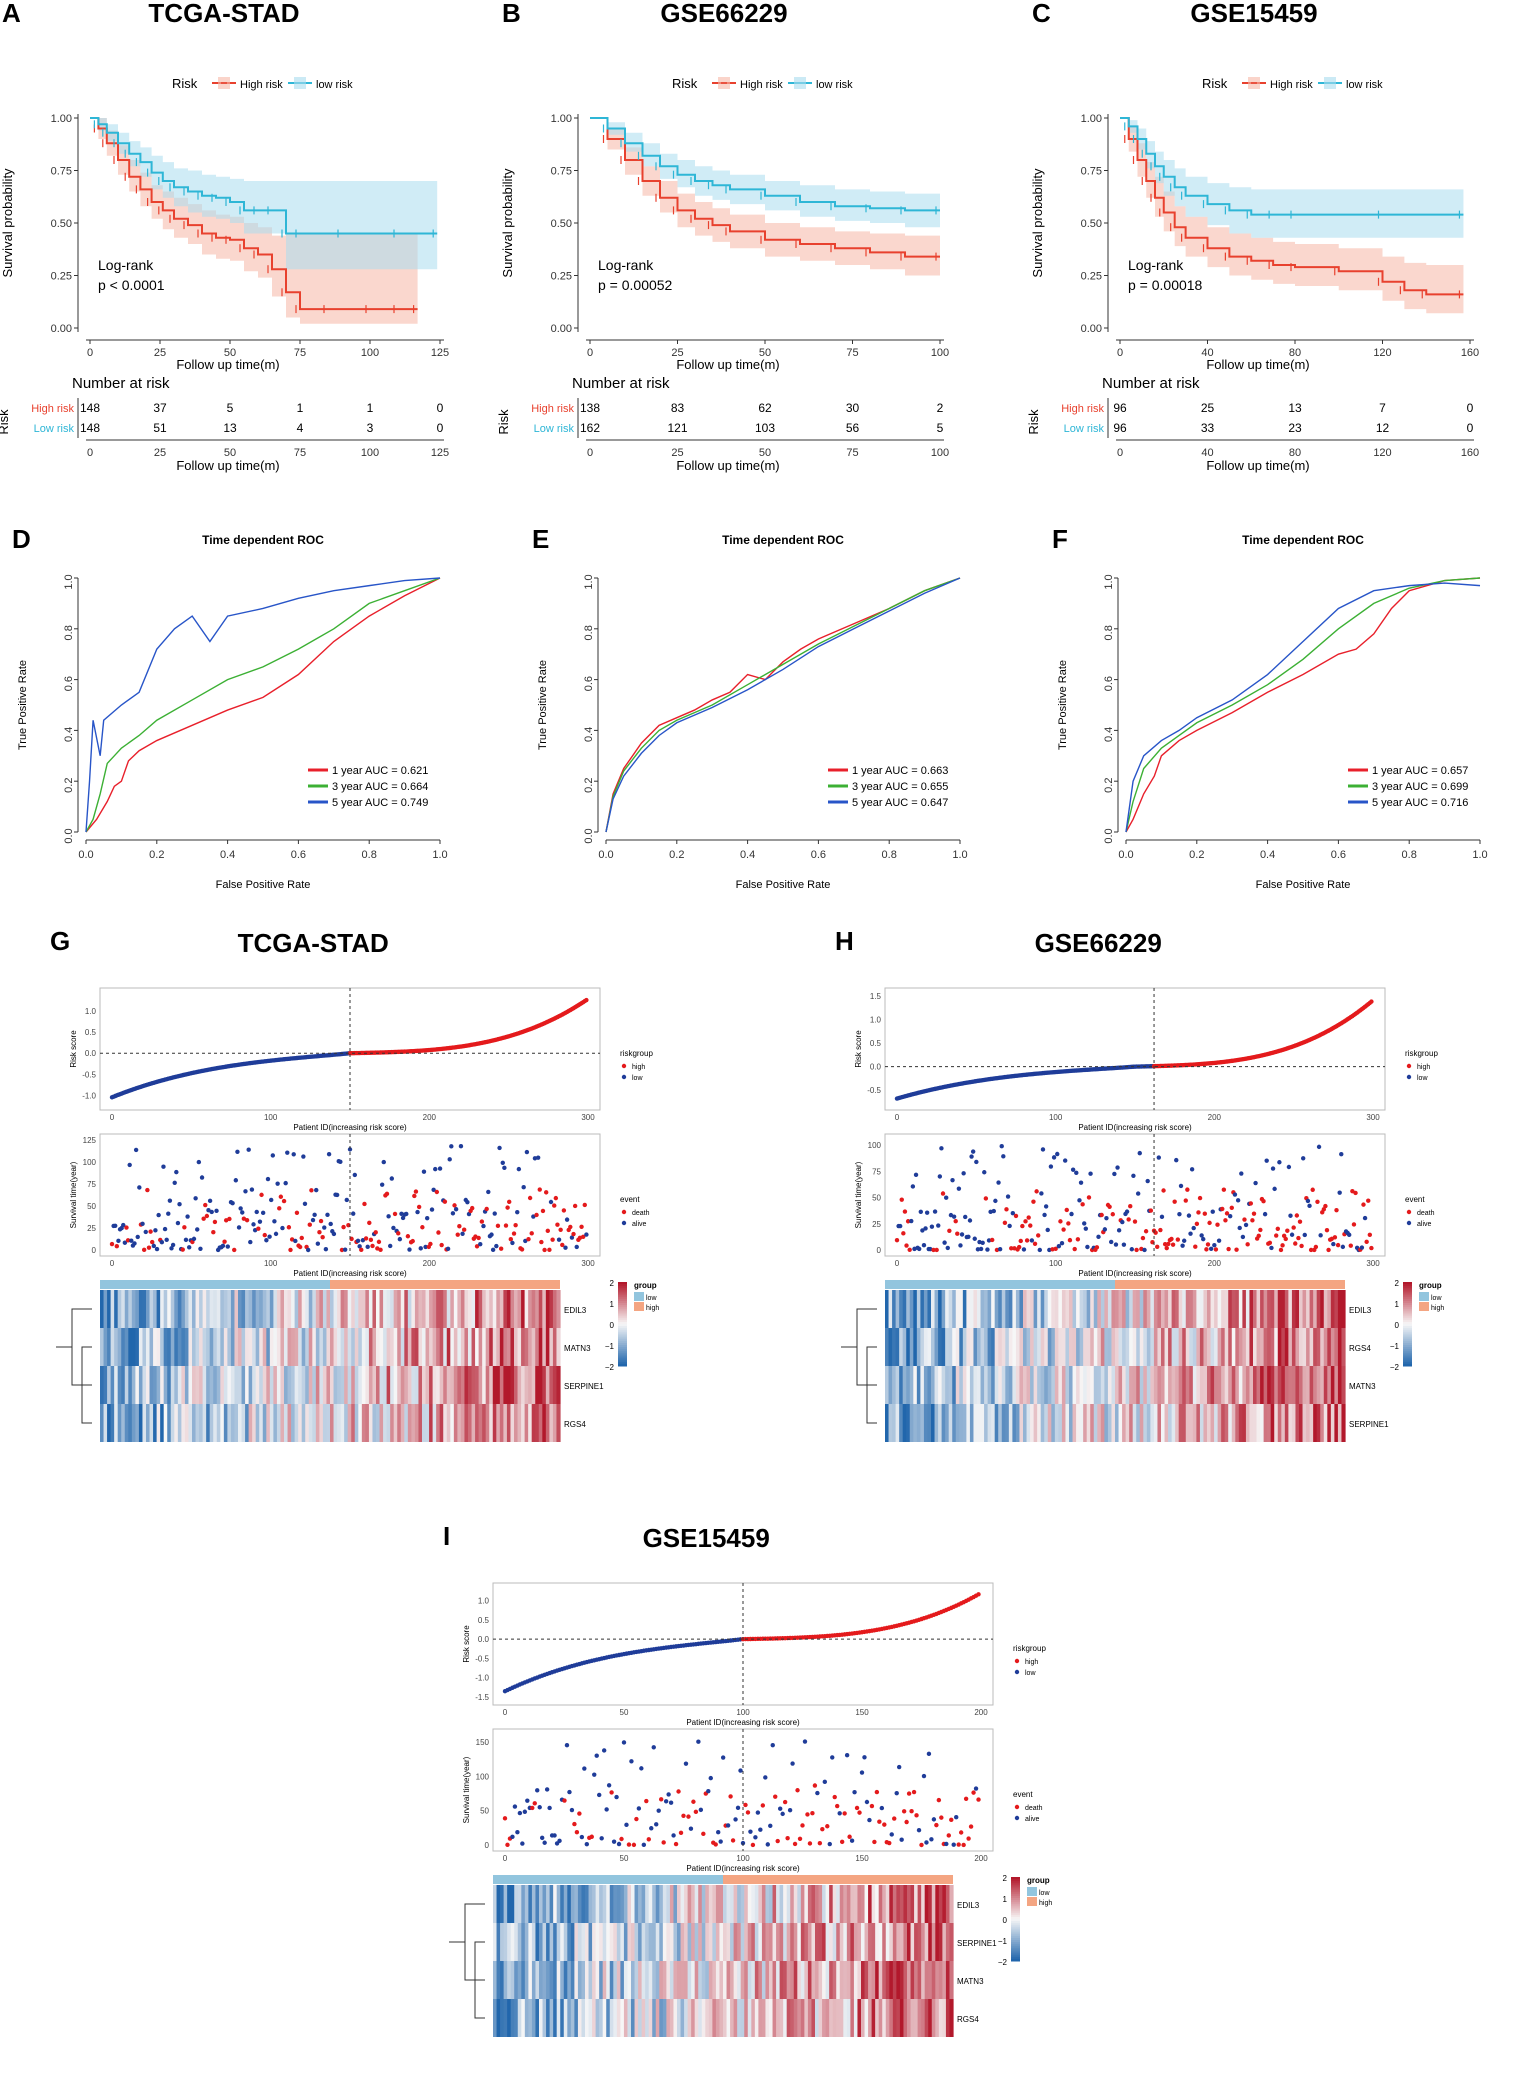 The image size is (1519, 2082). Describe the element at coordinates (263, 885) in the screenshot. I see `roc-x-label: False Positive Rate` at that location.